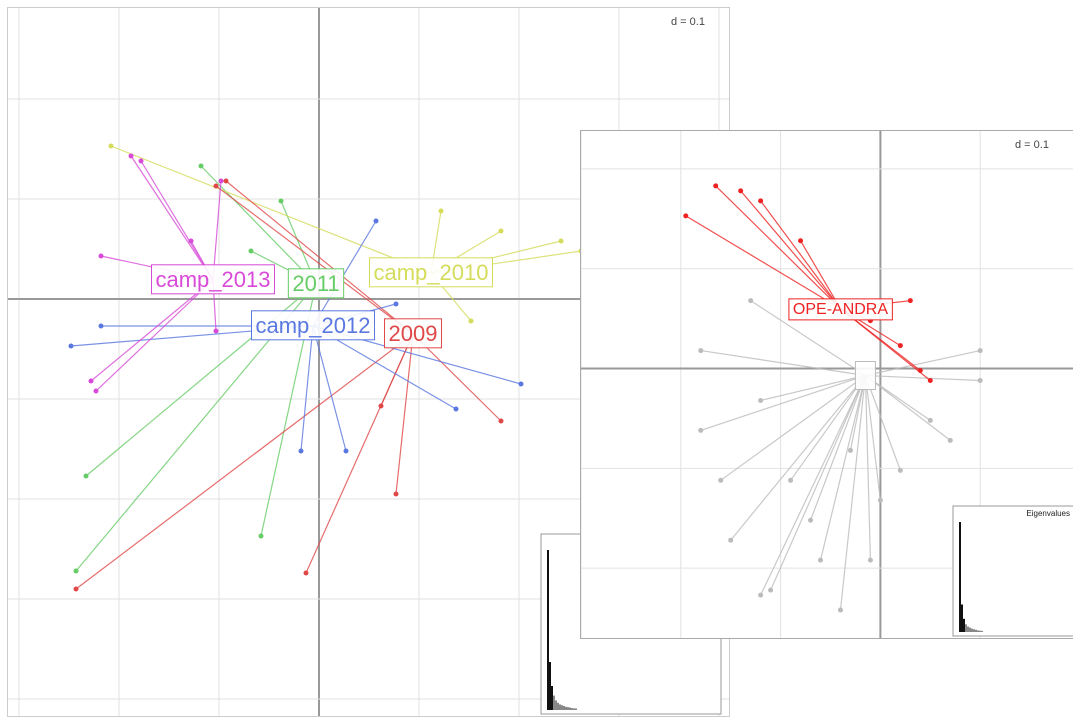 The image size is (1073, 718). I want to click on class-label: camp_2012, so click(313, 325).